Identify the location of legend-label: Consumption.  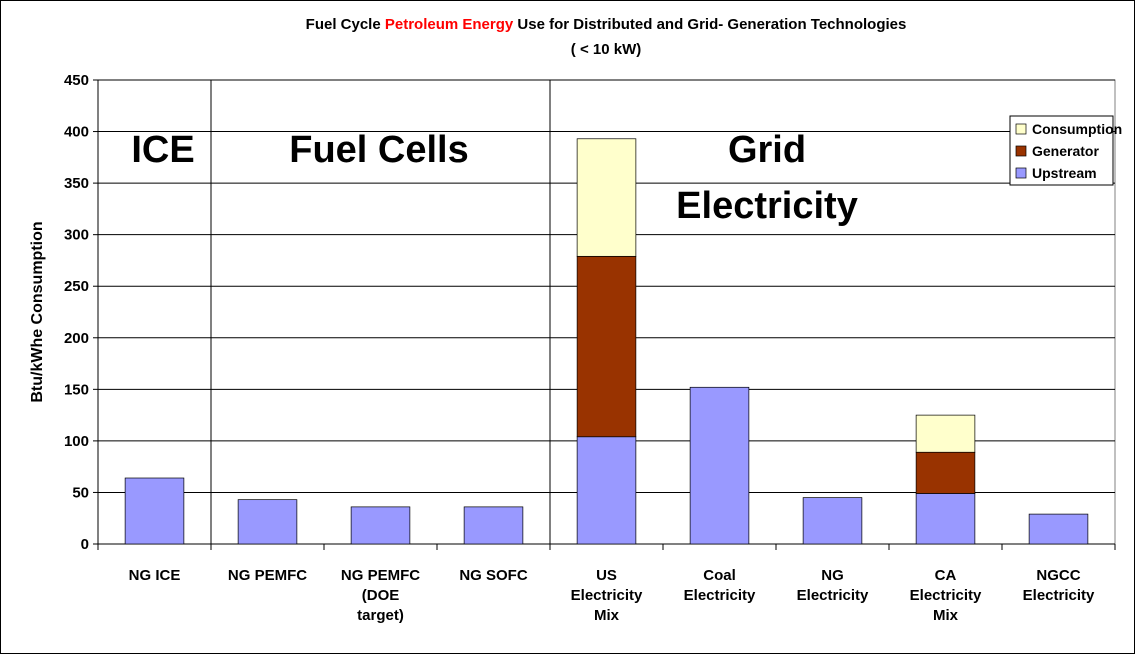
(1077, 129).